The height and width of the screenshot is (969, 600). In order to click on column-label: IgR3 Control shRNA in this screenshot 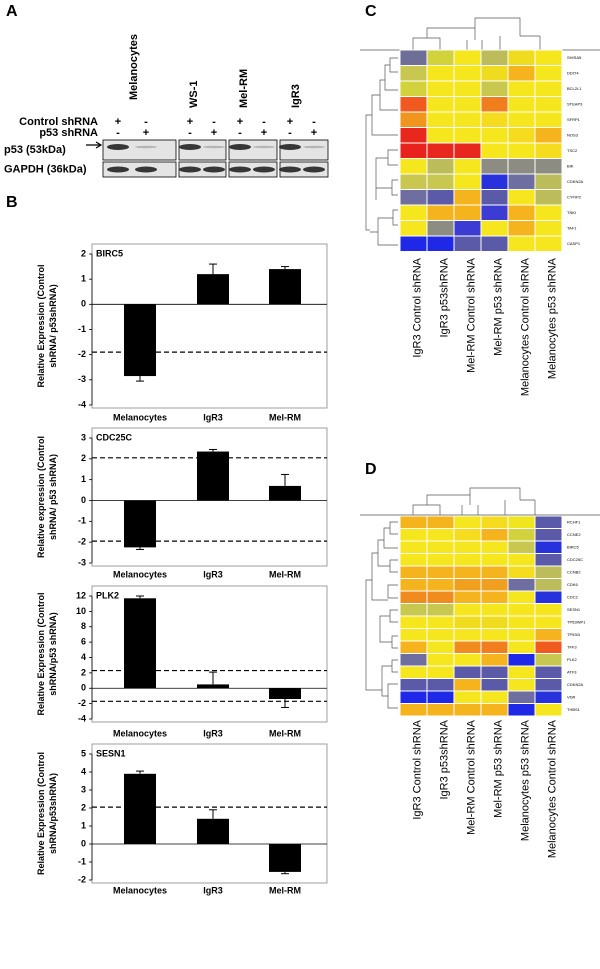, I will do `click(417, 307)`.